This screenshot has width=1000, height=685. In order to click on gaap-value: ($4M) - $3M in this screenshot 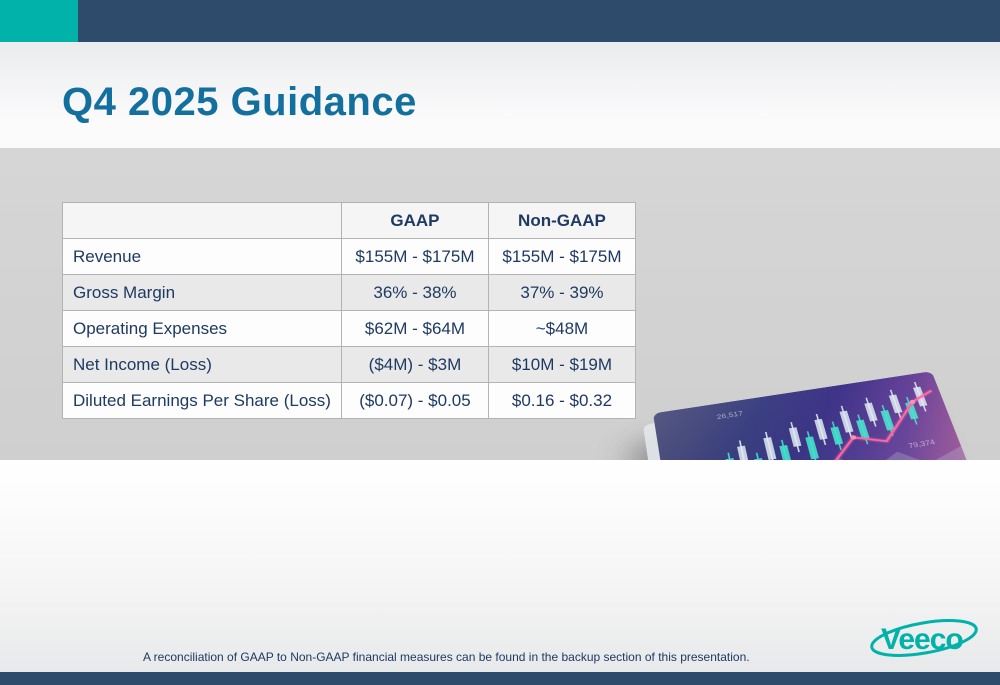, I will do `click(414, 364)`.